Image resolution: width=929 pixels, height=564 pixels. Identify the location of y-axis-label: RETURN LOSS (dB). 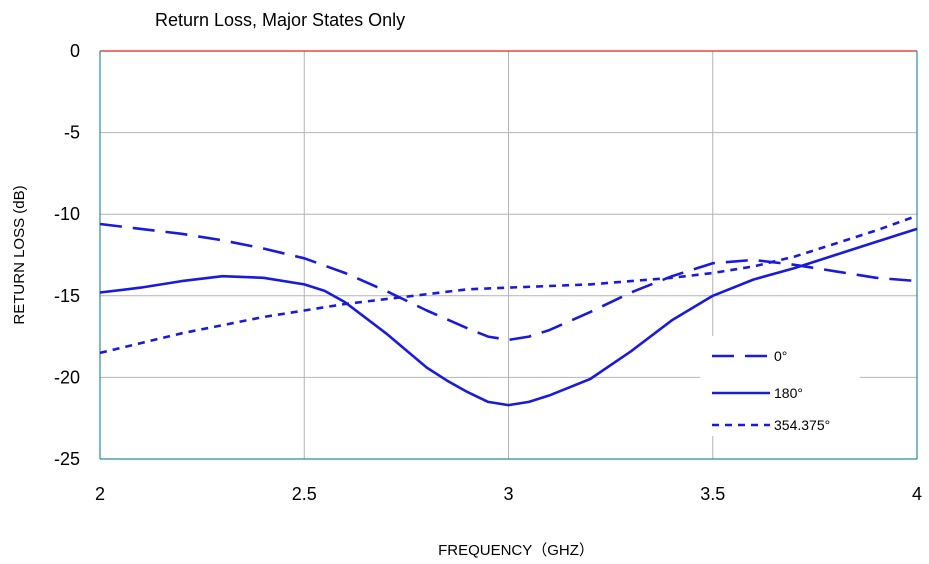
(19, 254).